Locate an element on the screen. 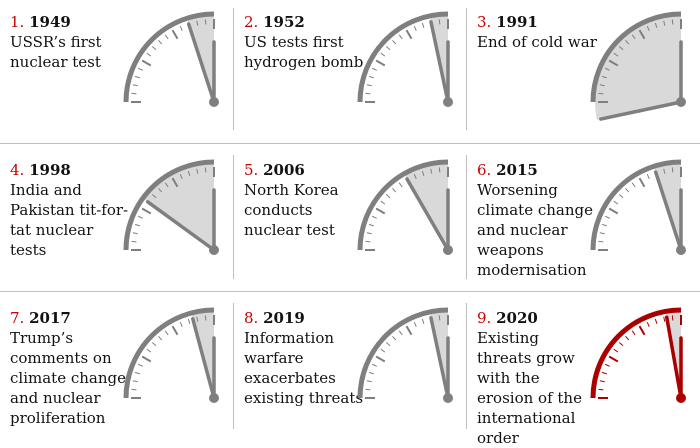 The width and height of the screenshot is (700, 448). panel-year: 1991 is located at coordinates (517, 22).